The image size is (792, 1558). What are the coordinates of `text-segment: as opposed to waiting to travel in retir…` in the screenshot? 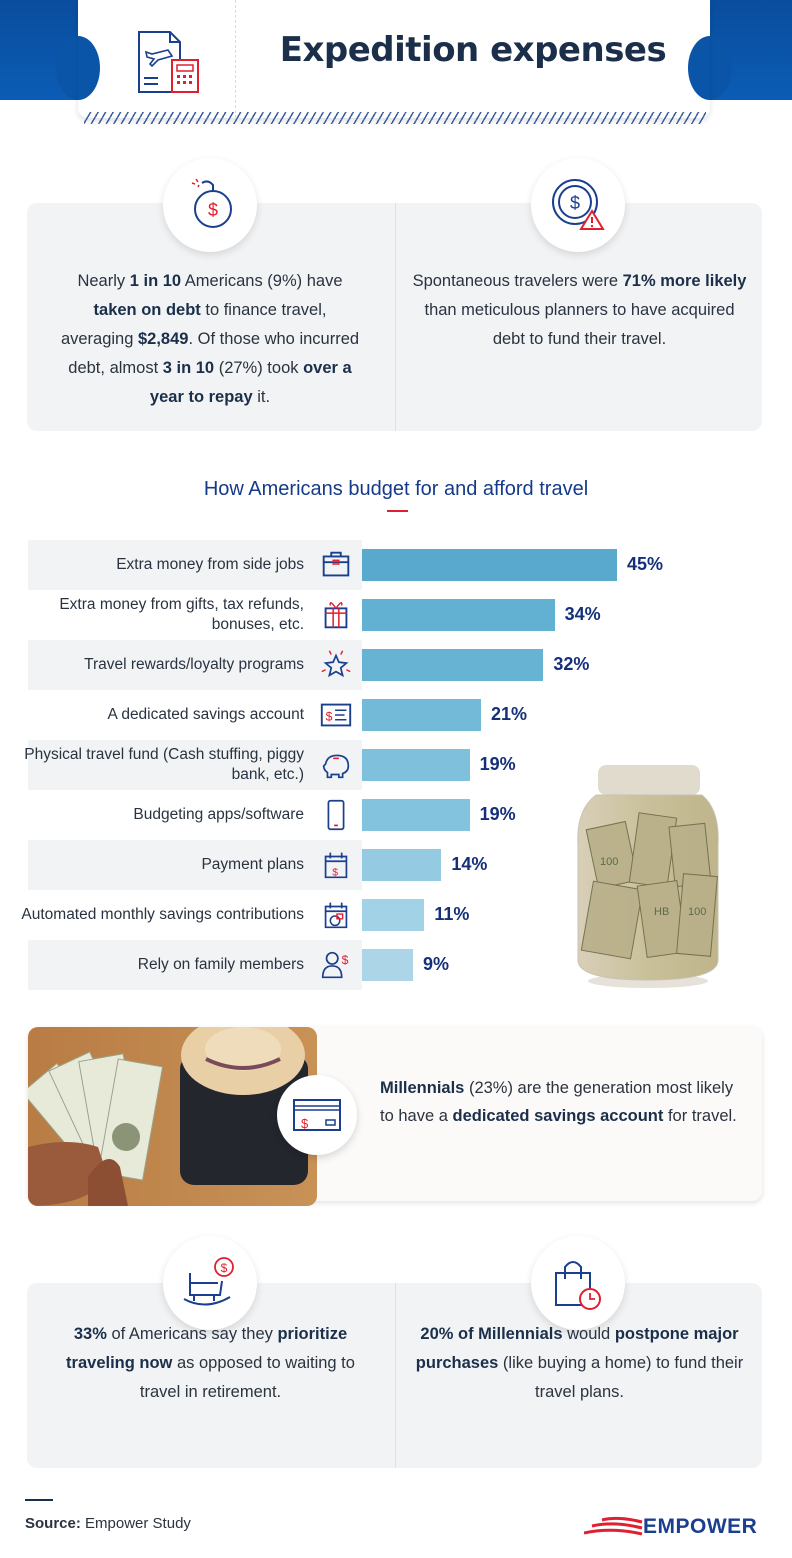 It's located at (247, 1377).